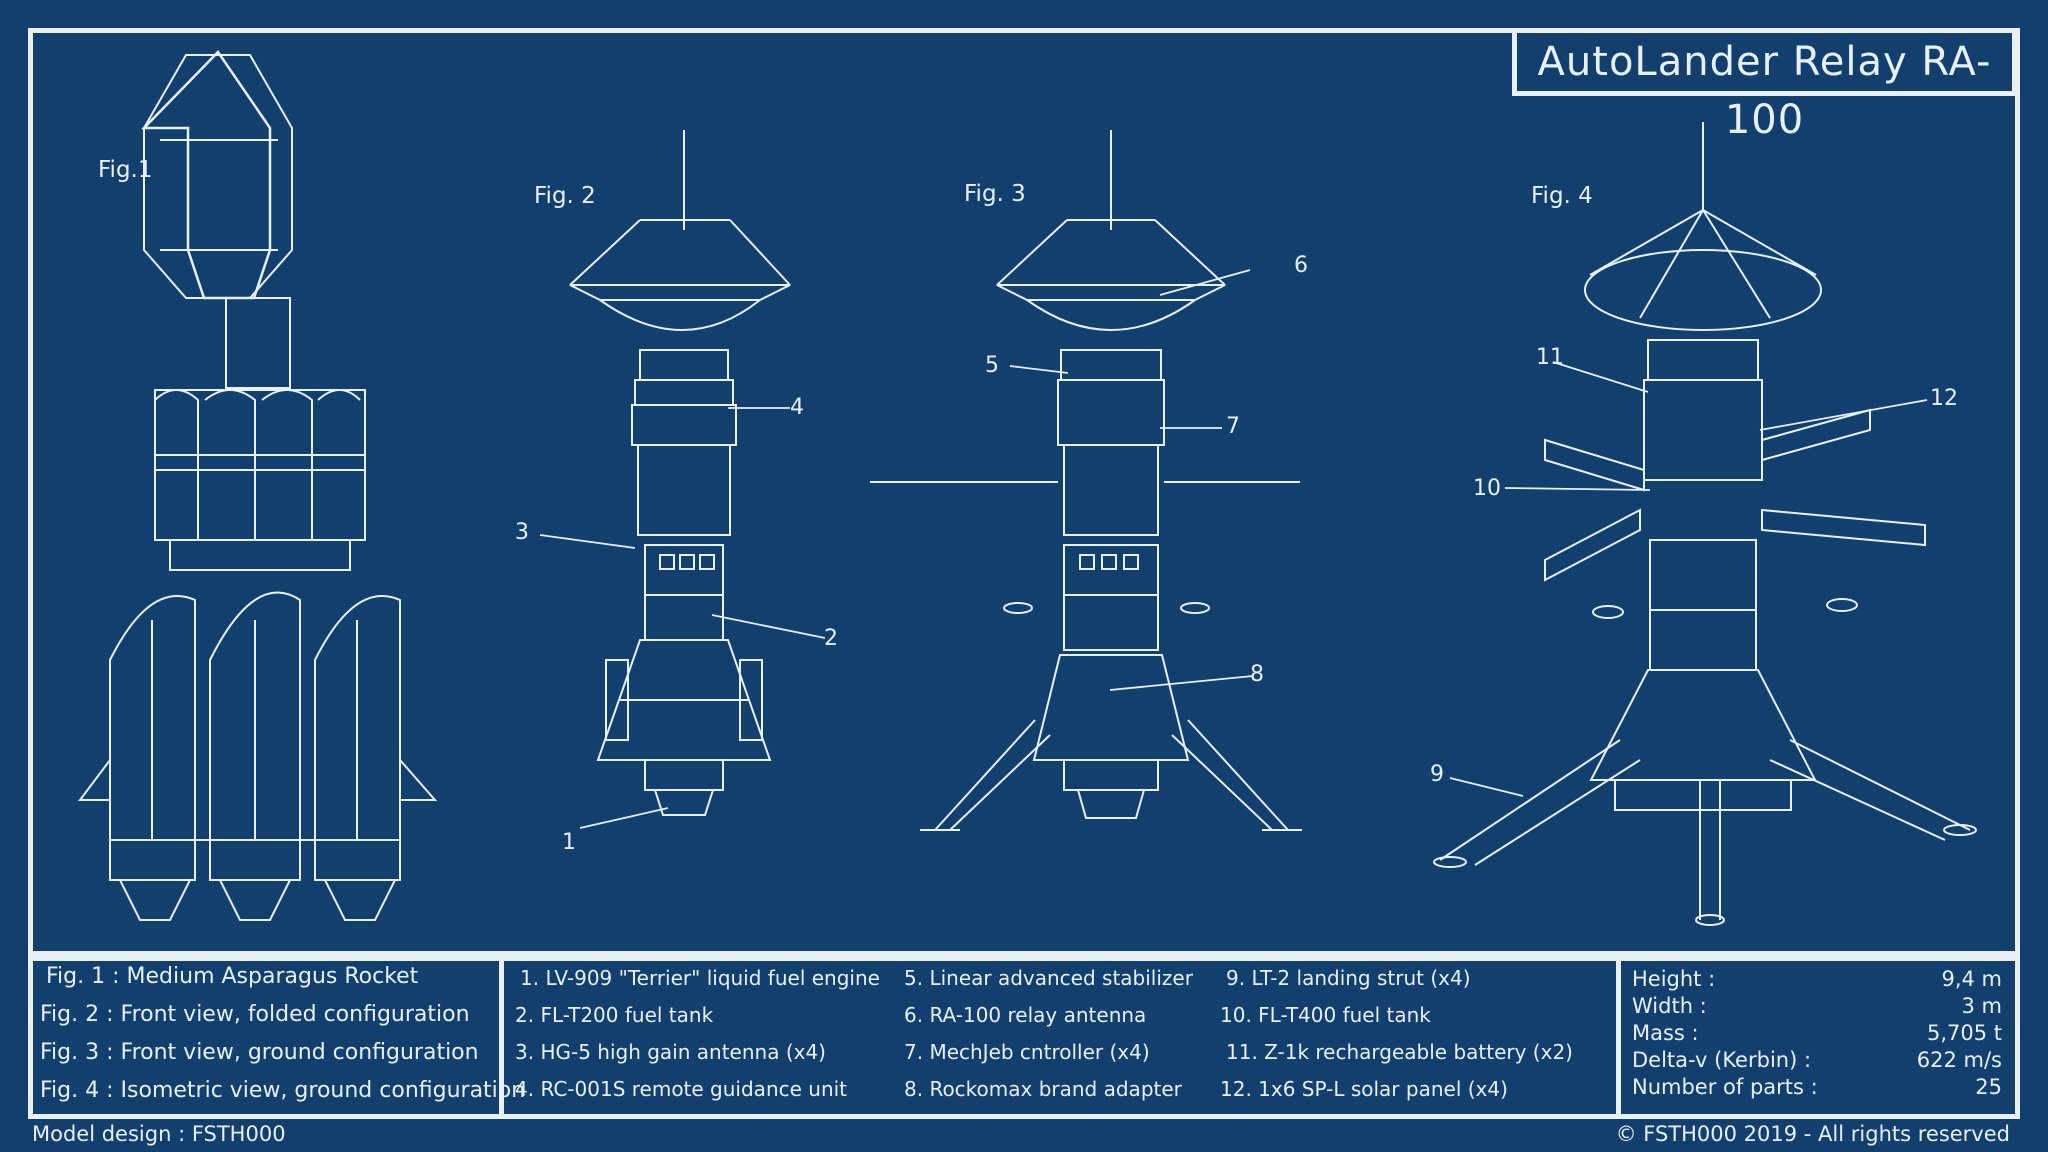  What do you see at coordinates (299, 1052) in the screenshot?
I see `legend-fig3-text: Front view, ground configuration` at bounding box center [299, 1052].